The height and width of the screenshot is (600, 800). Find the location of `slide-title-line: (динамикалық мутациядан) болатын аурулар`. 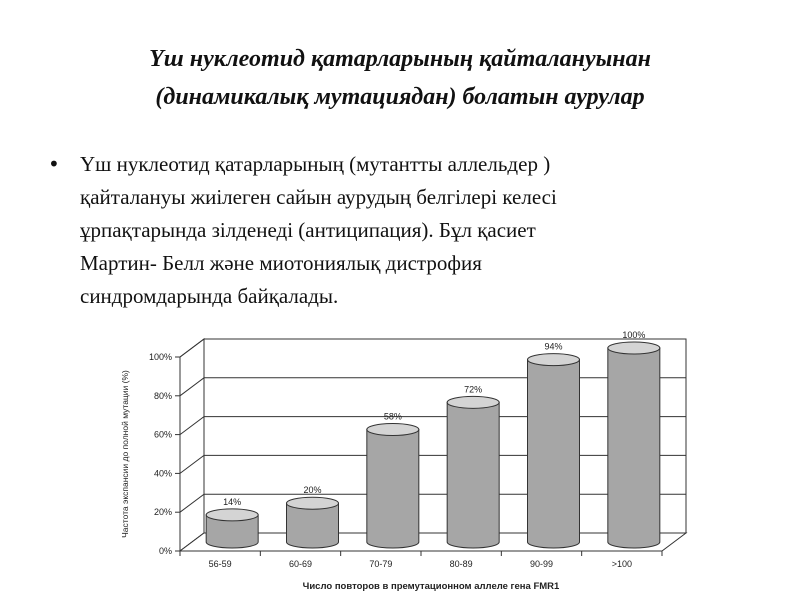

slide-title-line: (динамикалық мутациядан) болатын аурулар is located at coordinates (400, 97).